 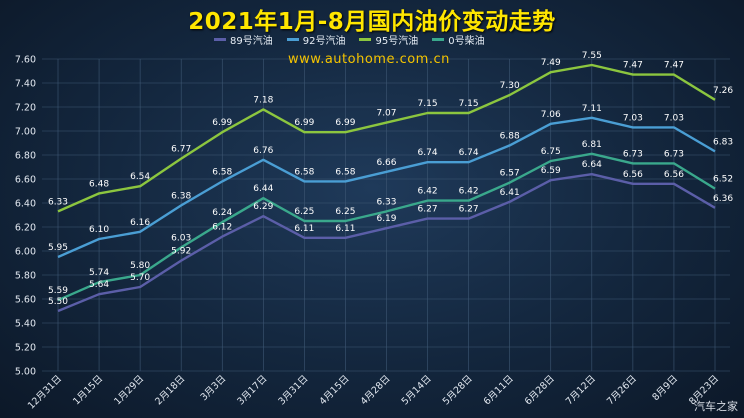 I want to click on data-label: 6.64, so click(x=592, y=165).